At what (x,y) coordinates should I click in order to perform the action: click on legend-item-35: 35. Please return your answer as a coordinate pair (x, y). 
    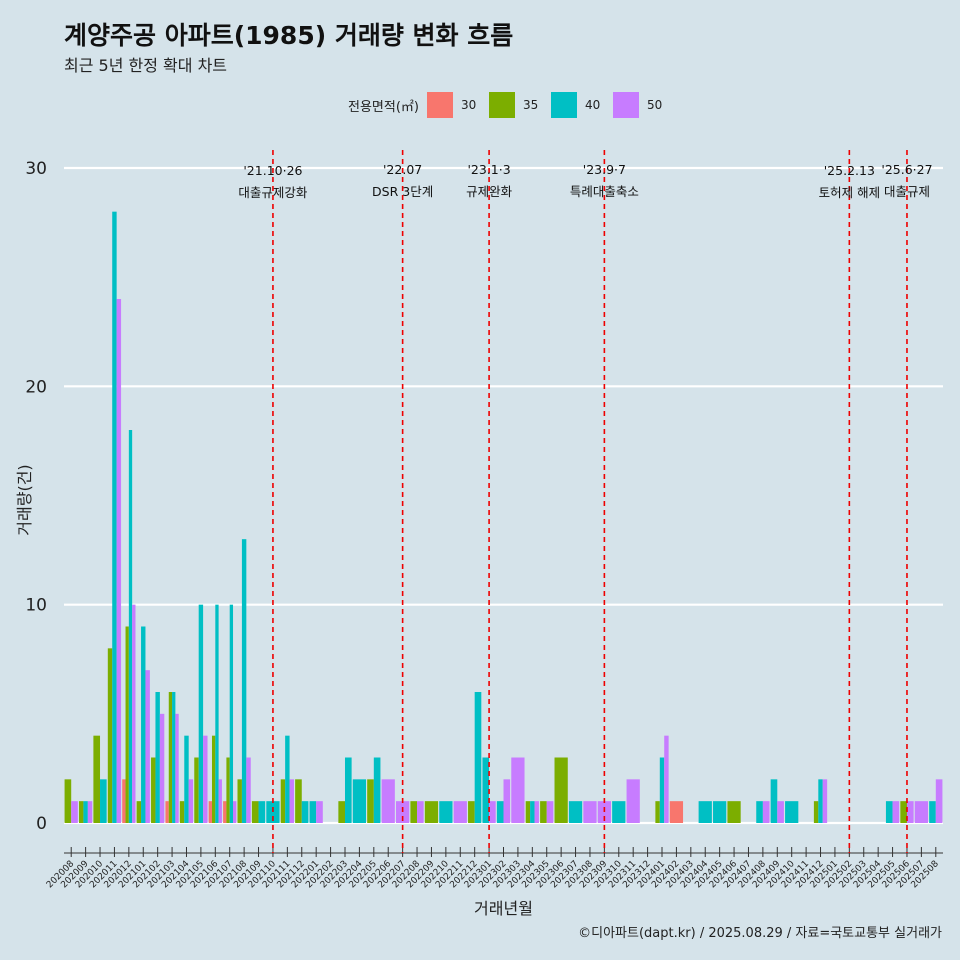
    Looking at the image, I should click on (516, 105).